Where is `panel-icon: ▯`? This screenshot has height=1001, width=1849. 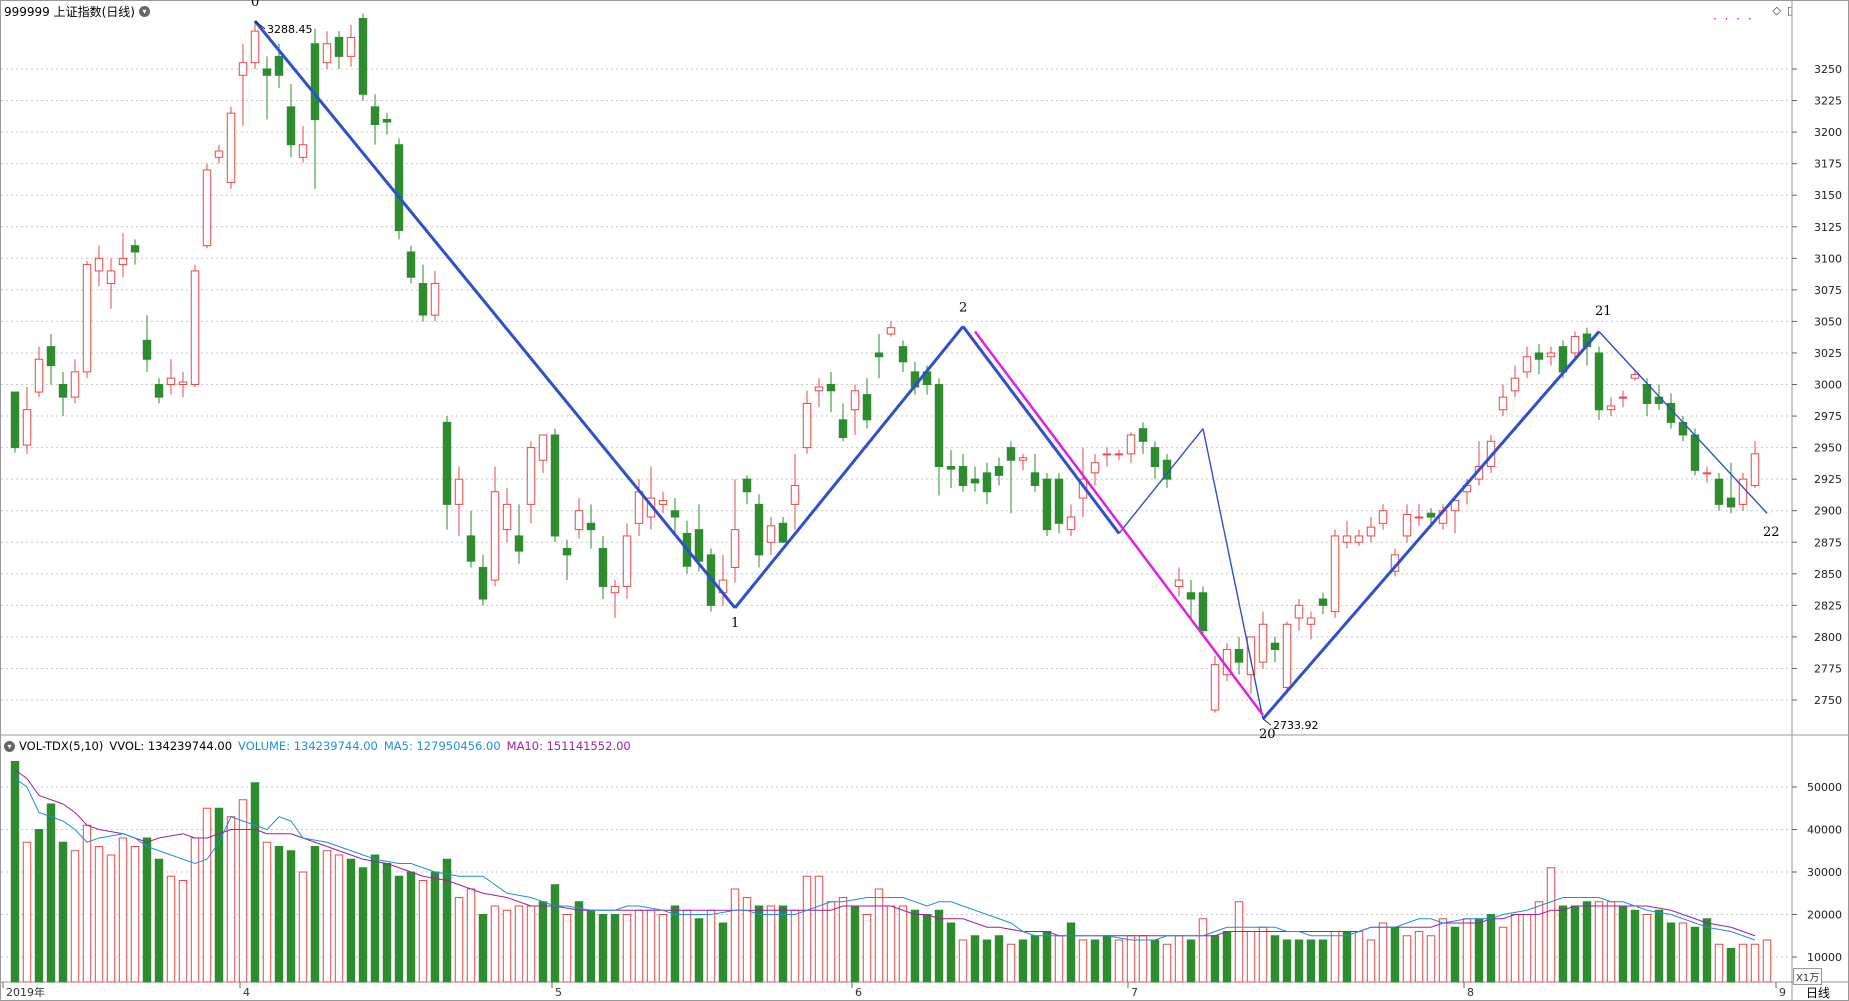 panel-icon: ▯ is located at coordinates (1789, 10).